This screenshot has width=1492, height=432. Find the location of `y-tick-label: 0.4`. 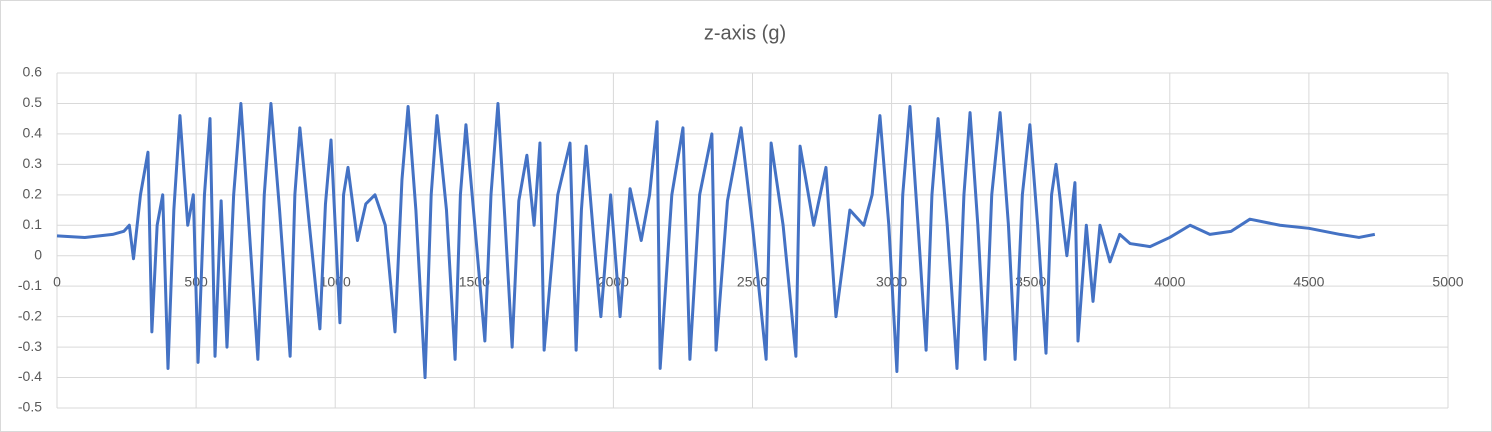

y-tick-label: 0.4 is located at coordinates (33, 133).